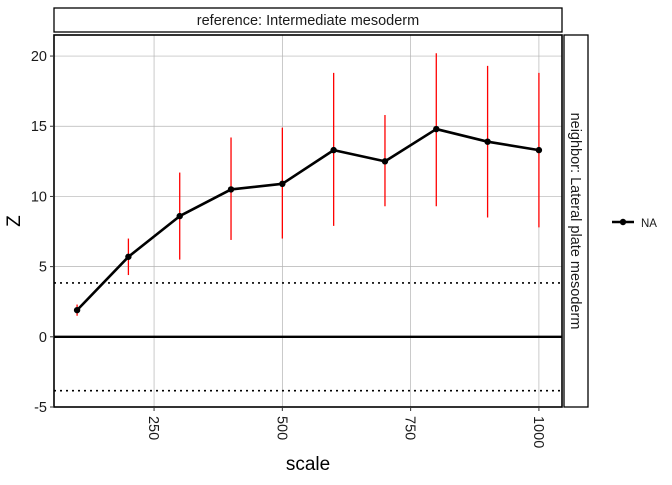  What do you see at coordinates (40, 408) in the screenshot?
I see `y-tick-label: -5` at bounding box center [40, 408].